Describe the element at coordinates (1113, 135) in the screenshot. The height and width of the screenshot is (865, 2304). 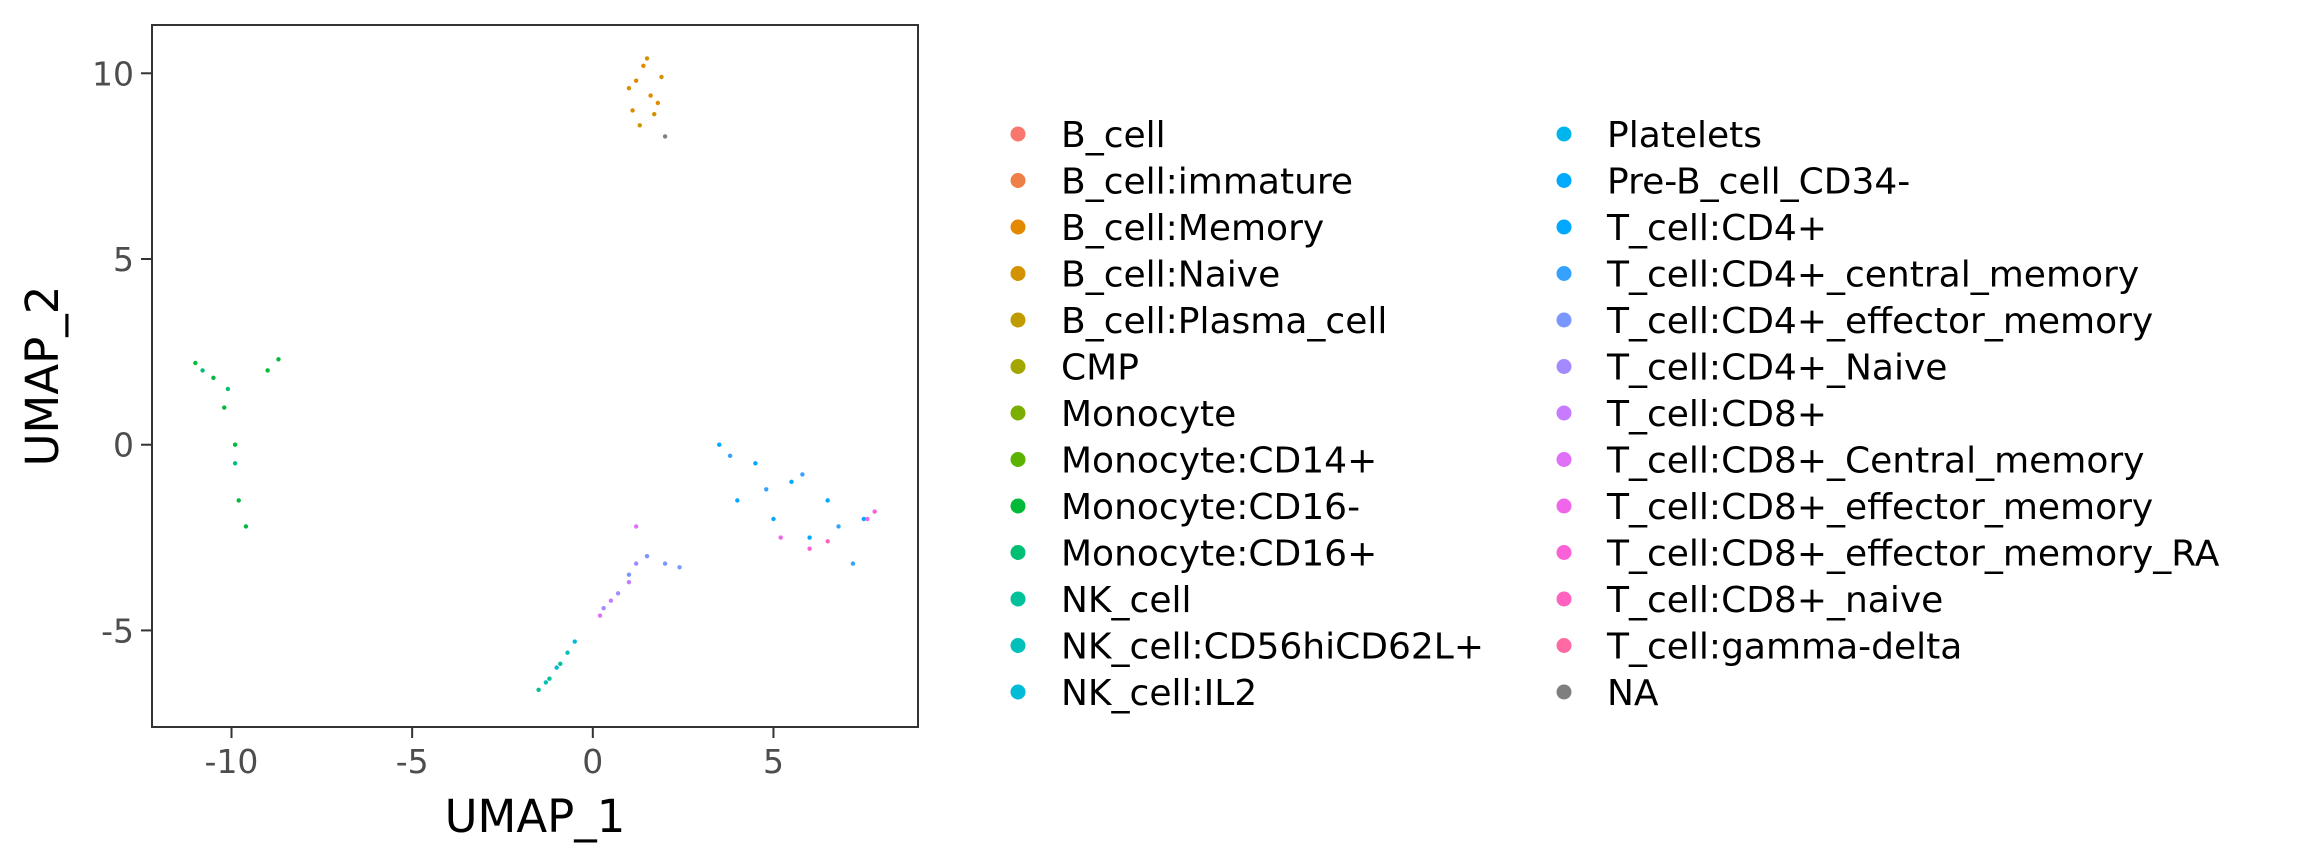
I see `legend-label: B_cell` at that location.